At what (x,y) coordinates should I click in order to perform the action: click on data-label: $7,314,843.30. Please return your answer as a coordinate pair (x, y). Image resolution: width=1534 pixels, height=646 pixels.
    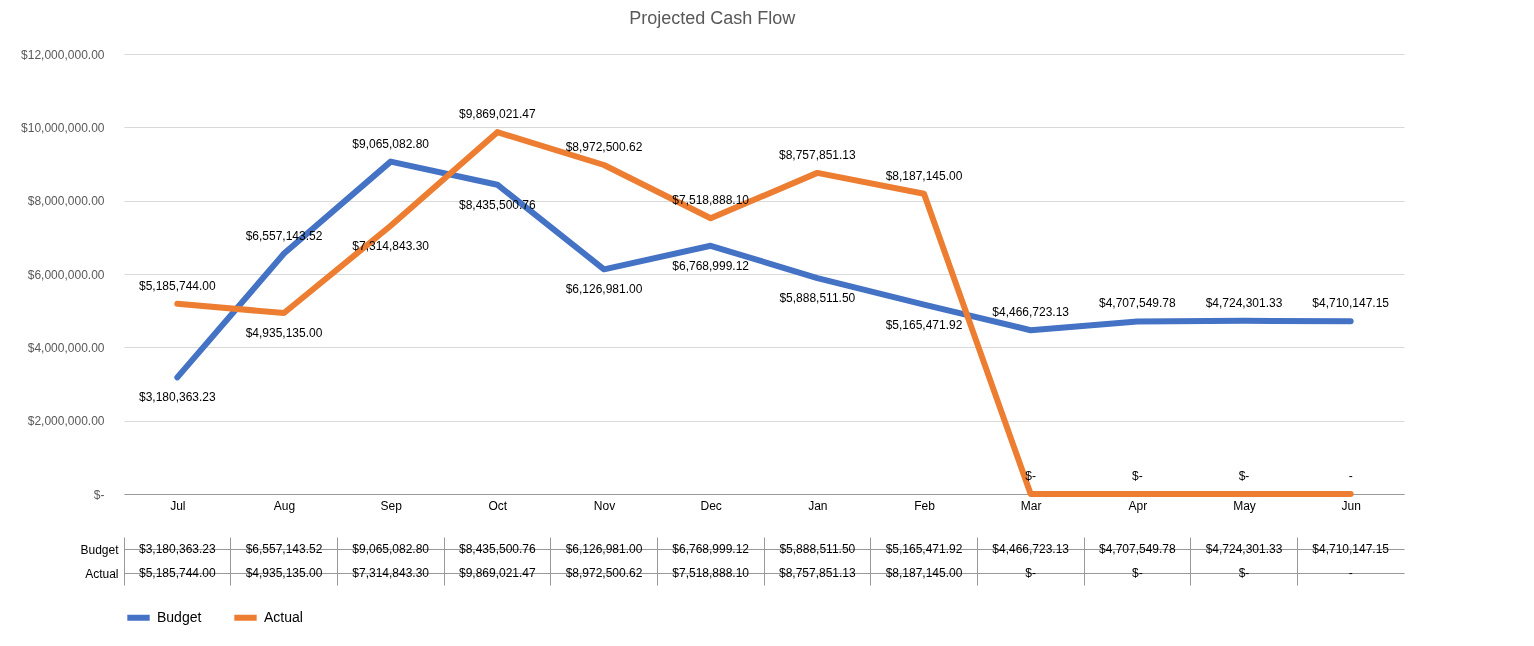
    Looking at the image, I should click on (391, 573).